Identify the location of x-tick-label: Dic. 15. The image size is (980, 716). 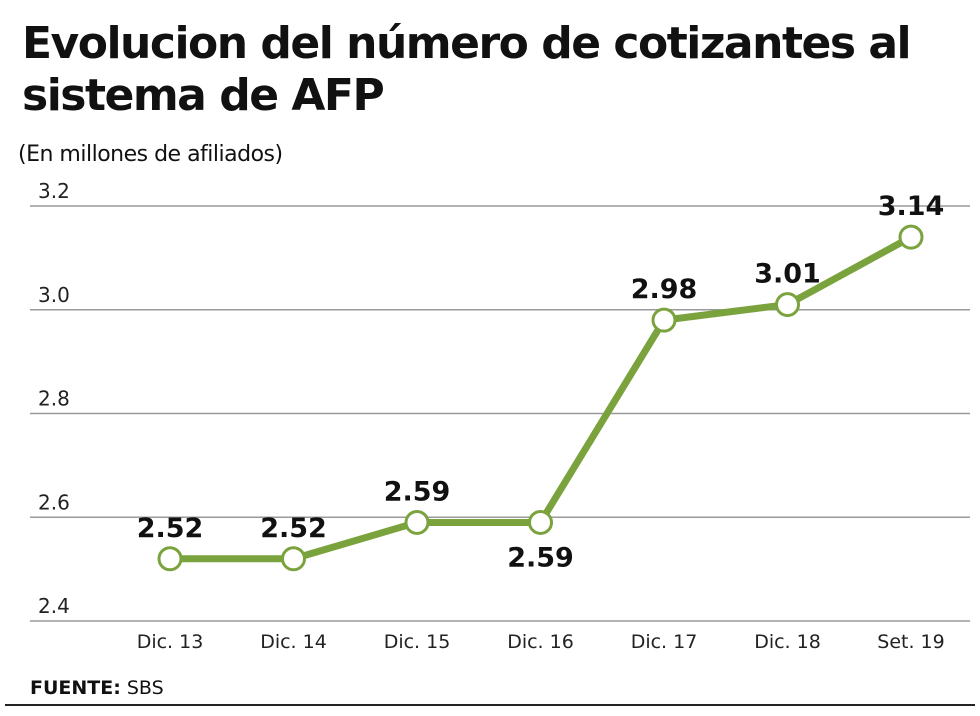
(417, 642).